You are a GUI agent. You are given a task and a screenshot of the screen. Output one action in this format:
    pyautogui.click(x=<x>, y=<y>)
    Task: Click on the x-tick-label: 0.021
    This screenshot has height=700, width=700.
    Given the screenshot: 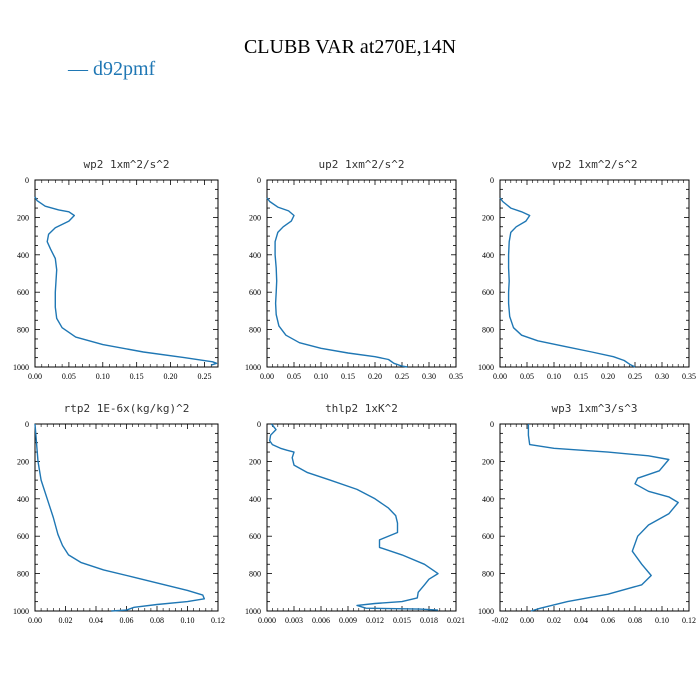 What is the action you would take?
    pyautogui.click(x=456, y=620)
    